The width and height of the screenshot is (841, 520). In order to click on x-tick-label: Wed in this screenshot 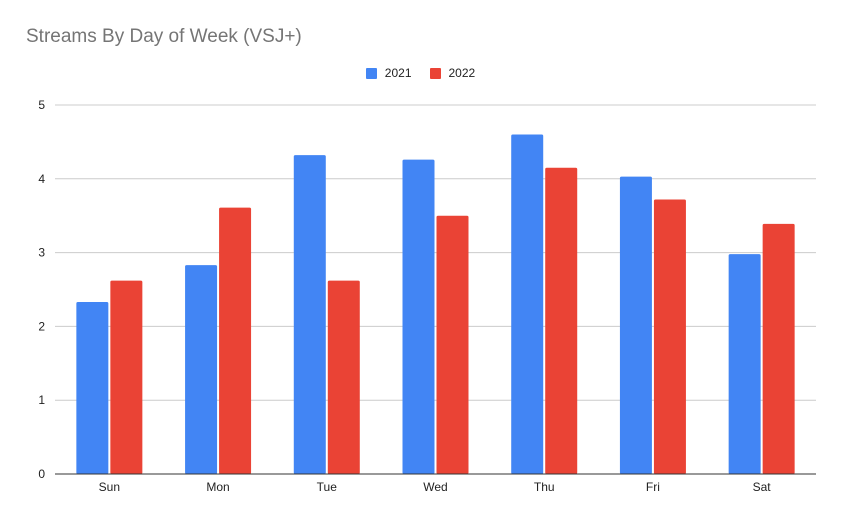, I will do `click(435, 487)`.